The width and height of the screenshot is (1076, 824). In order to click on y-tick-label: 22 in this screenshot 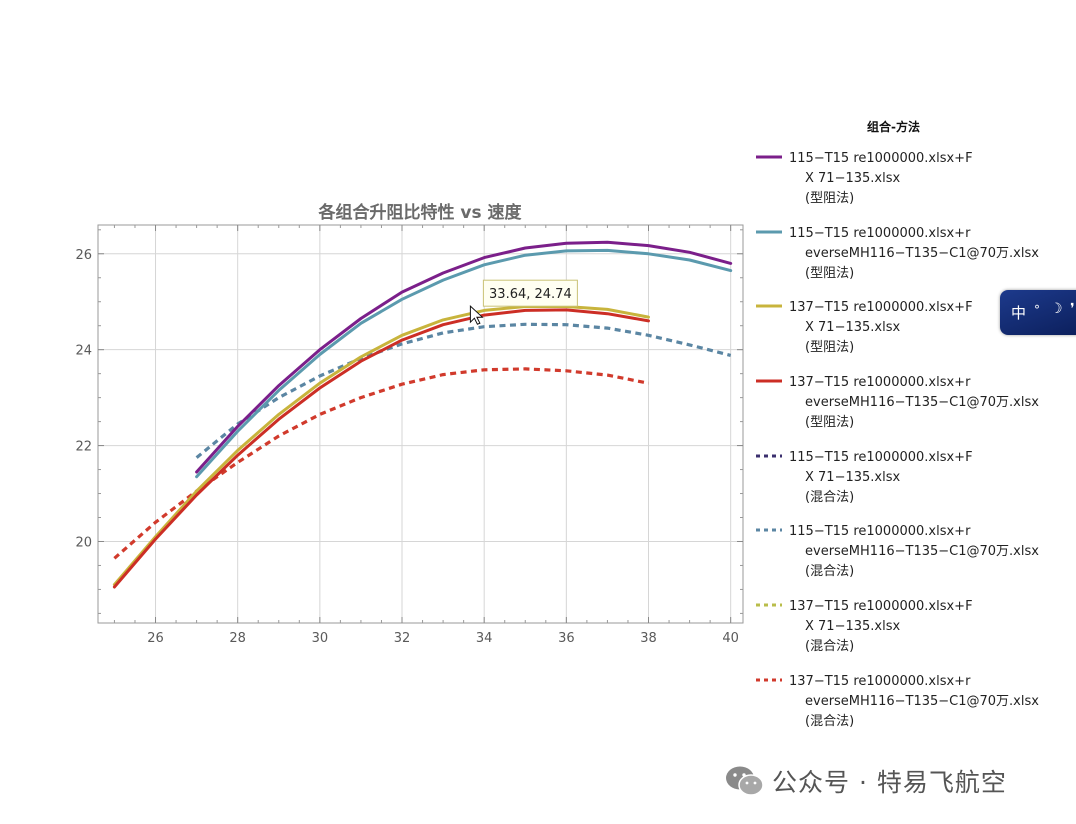, I will do `click(83, 447)`.